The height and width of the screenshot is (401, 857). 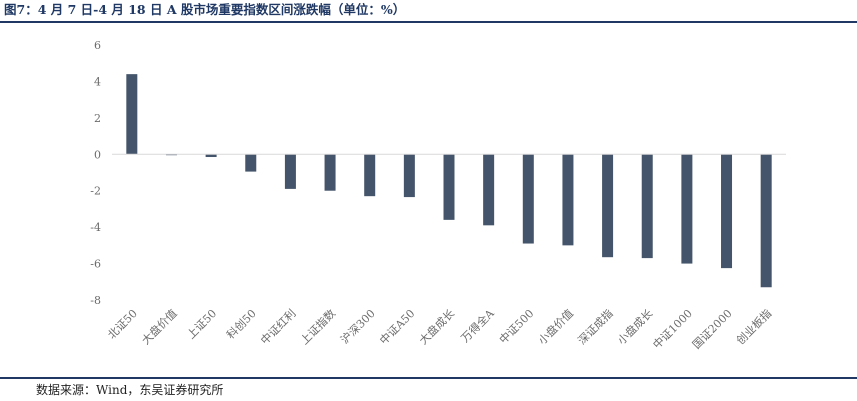 What do you see at coordinates (95, 173) in the screenshot?
I see `y-axis-ticks: -8 -6 -4 -2 0 2 4 6` at bounding box center [95, 173].